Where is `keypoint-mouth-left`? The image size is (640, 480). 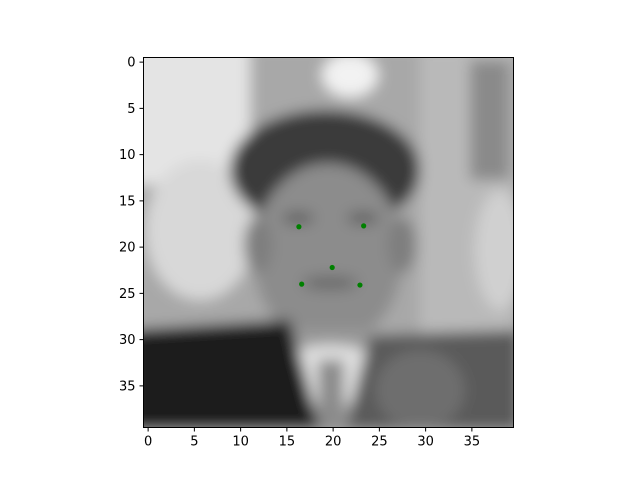
keypoint-mouth-left is located at coordinates (302, 284).